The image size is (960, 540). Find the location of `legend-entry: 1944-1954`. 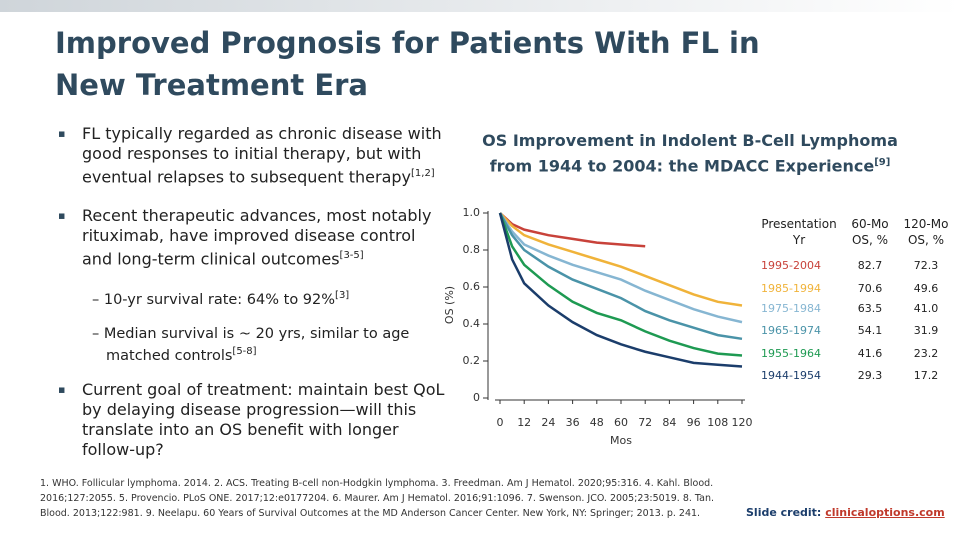

legend-entry: 1944-1954 is located at coordinates (791, 375).